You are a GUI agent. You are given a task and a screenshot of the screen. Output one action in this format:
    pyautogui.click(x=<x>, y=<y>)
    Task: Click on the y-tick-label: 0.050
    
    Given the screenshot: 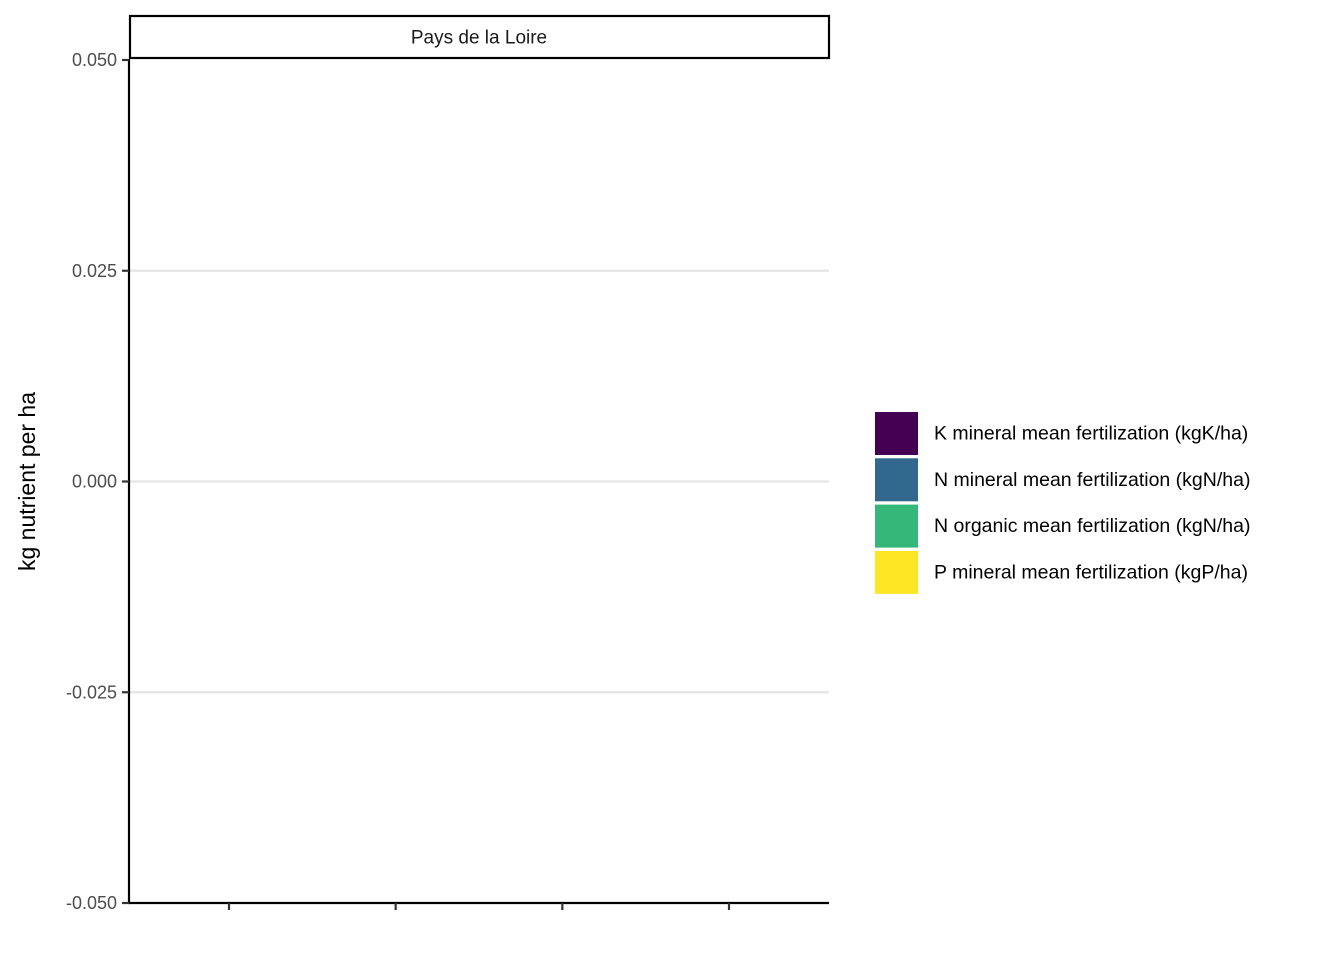 What is the action you would take?
    pyautogui.click(x=94, y=60)
    